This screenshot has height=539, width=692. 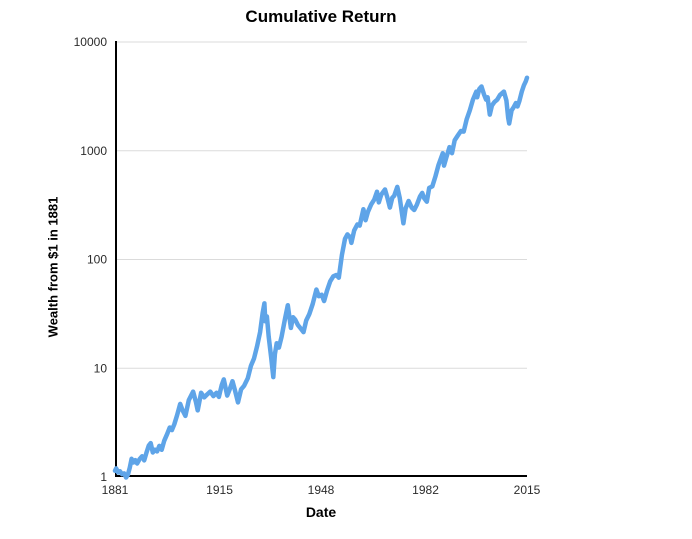 What do you see at coordinates (103, 477) in the screenshot?
I see `y-tick-label: 1` at bounding box center [103, 477].